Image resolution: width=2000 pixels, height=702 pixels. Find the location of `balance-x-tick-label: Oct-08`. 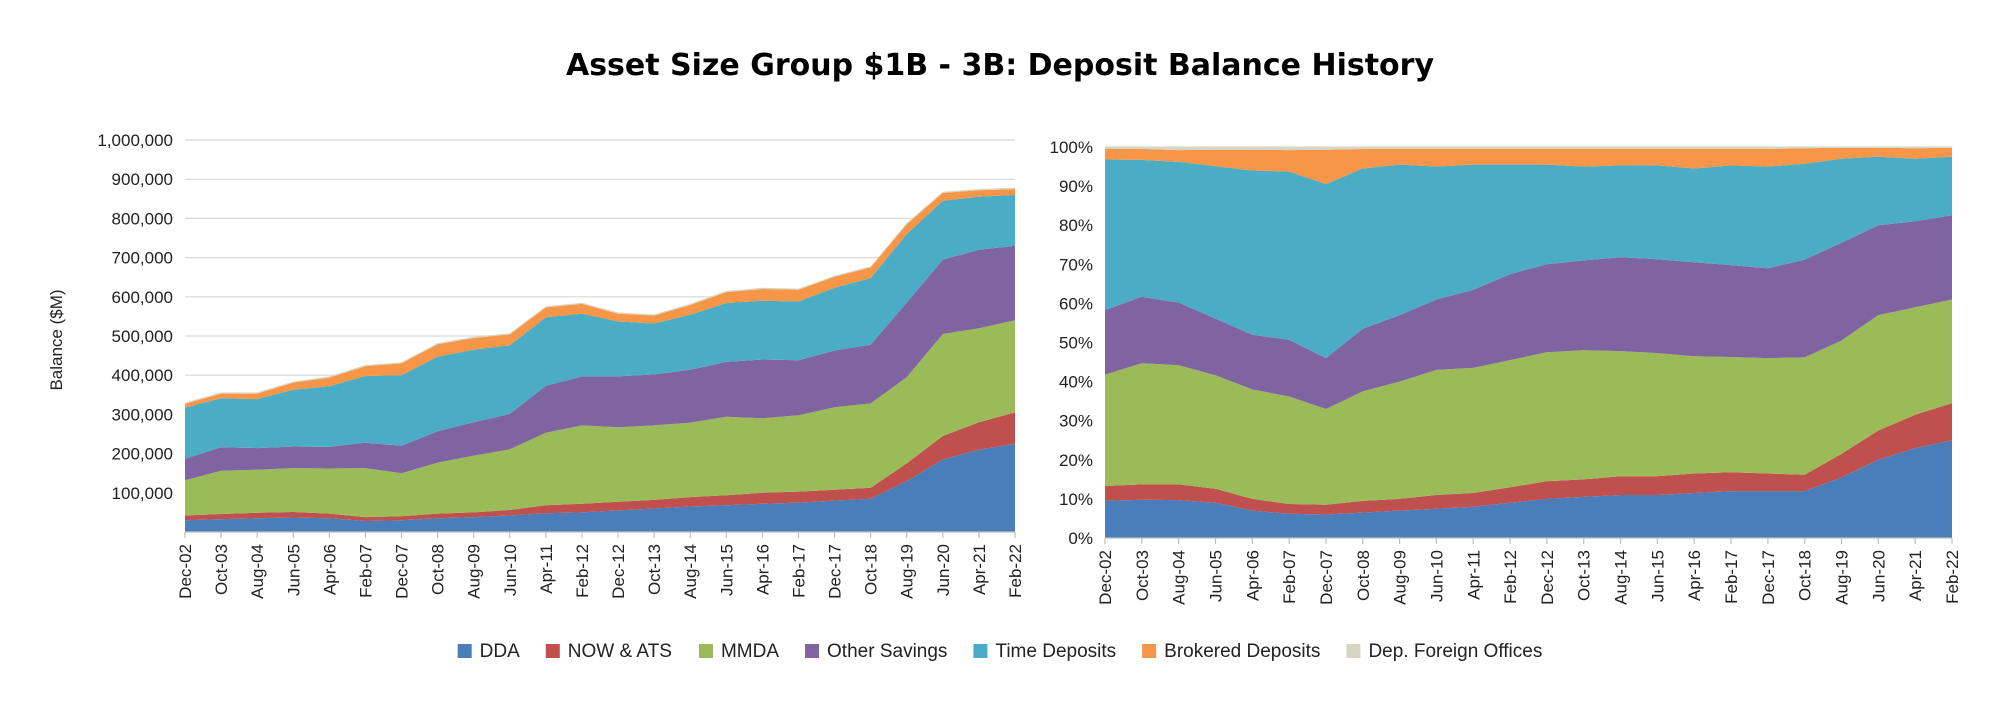

balance-x-tick-label: Oct-08 is located at coordinates (438, 569).